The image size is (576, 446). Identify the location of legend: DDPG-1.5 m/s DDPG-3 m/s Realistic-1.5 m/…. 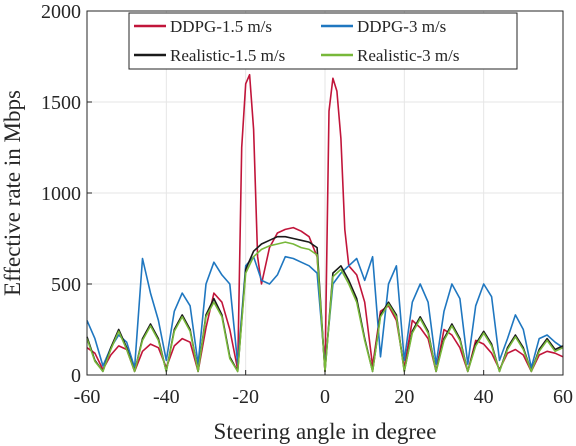
(323, 41).